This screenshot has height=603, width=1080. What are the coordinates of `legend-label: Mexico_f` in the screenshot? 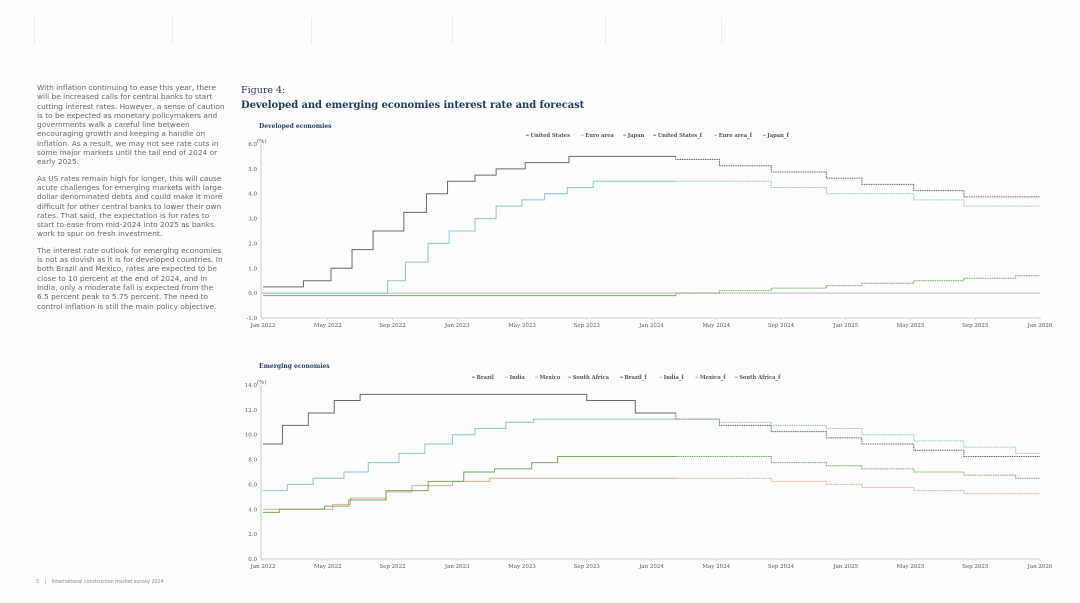 It's located at (713, 378).